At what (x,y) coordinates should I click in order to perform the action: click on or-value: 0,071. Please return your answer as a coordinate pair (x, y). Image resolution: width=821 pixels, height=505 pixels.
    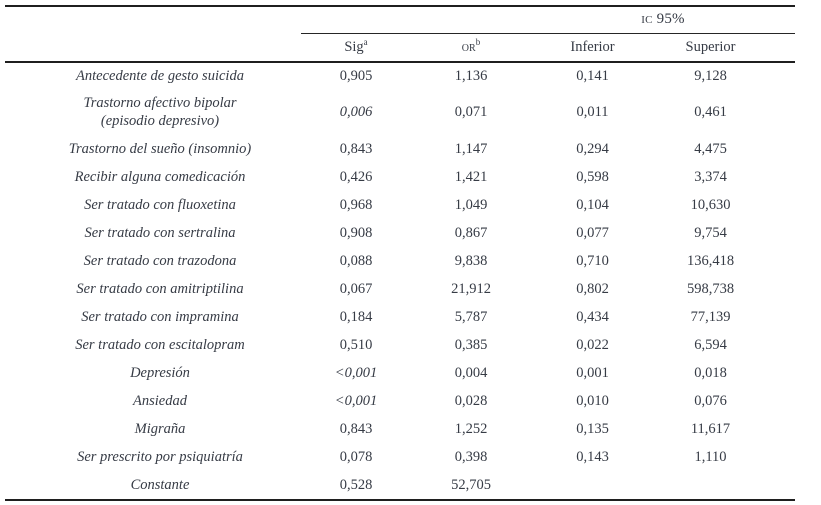
    Looking at the image, I should click on (471, 112).